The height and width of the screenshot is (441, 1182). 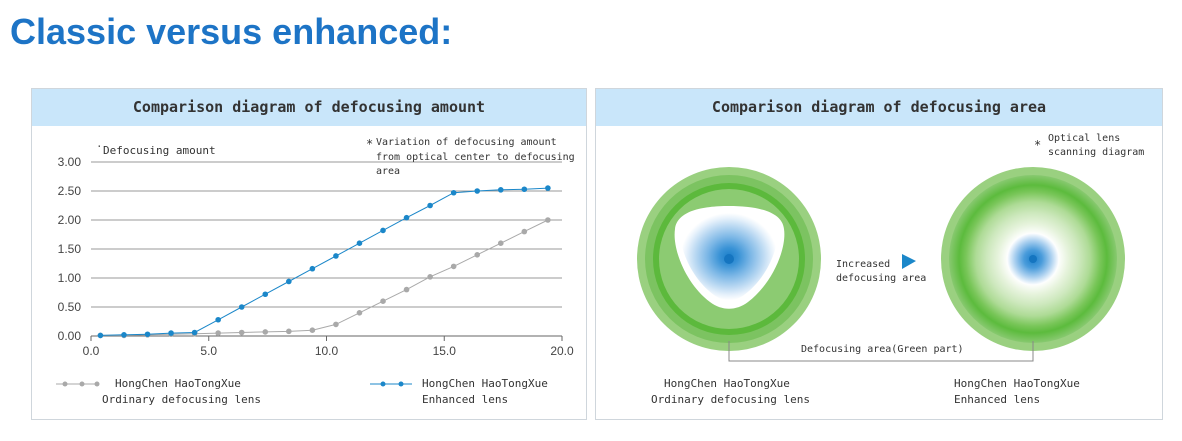 I want to click on x-tick-label: 20.0, so click(x=562, y=351).